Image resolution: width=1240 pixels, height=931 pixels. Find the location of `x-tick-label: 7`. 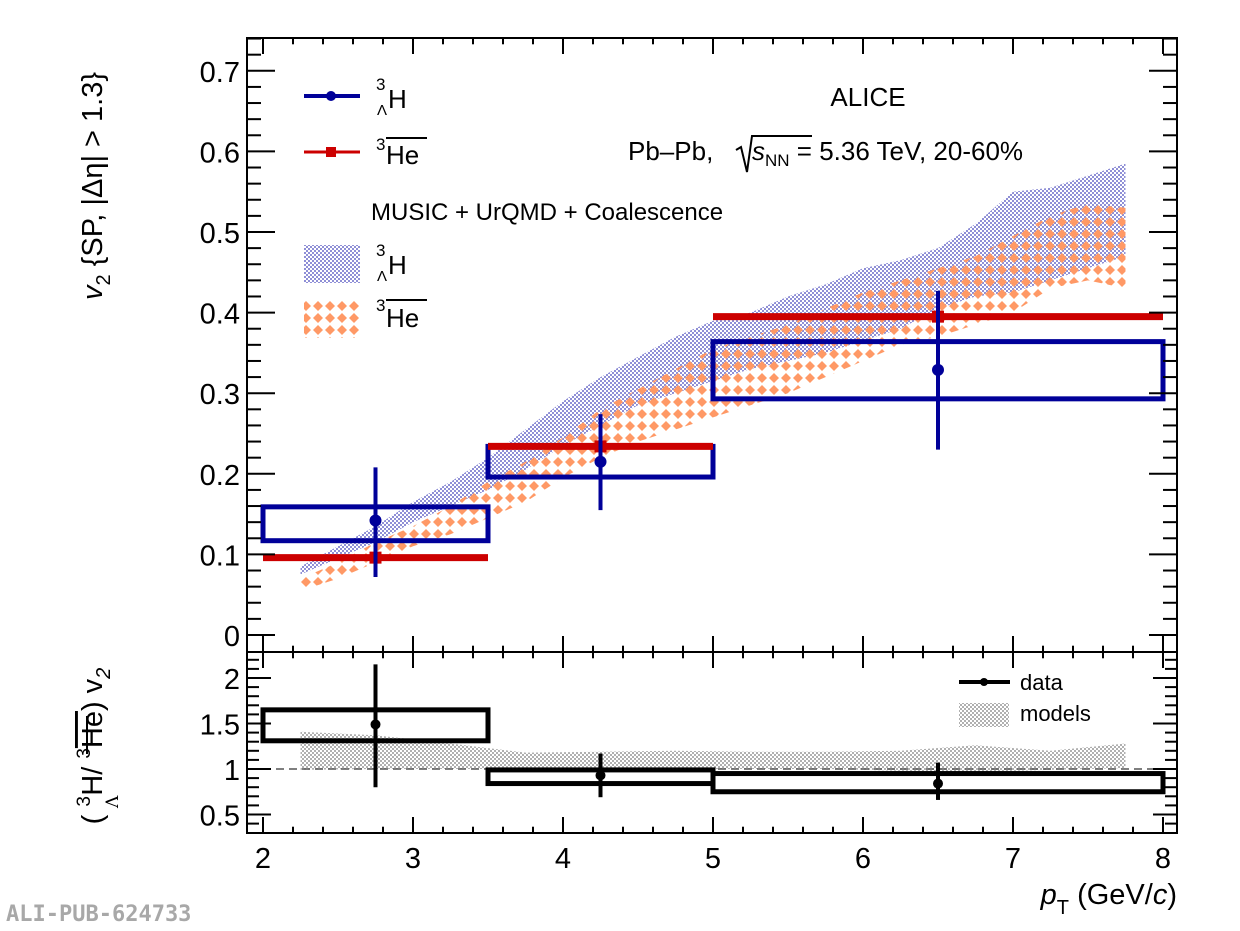

x-tick-label: 7 is located at coordinates (1013, 859).